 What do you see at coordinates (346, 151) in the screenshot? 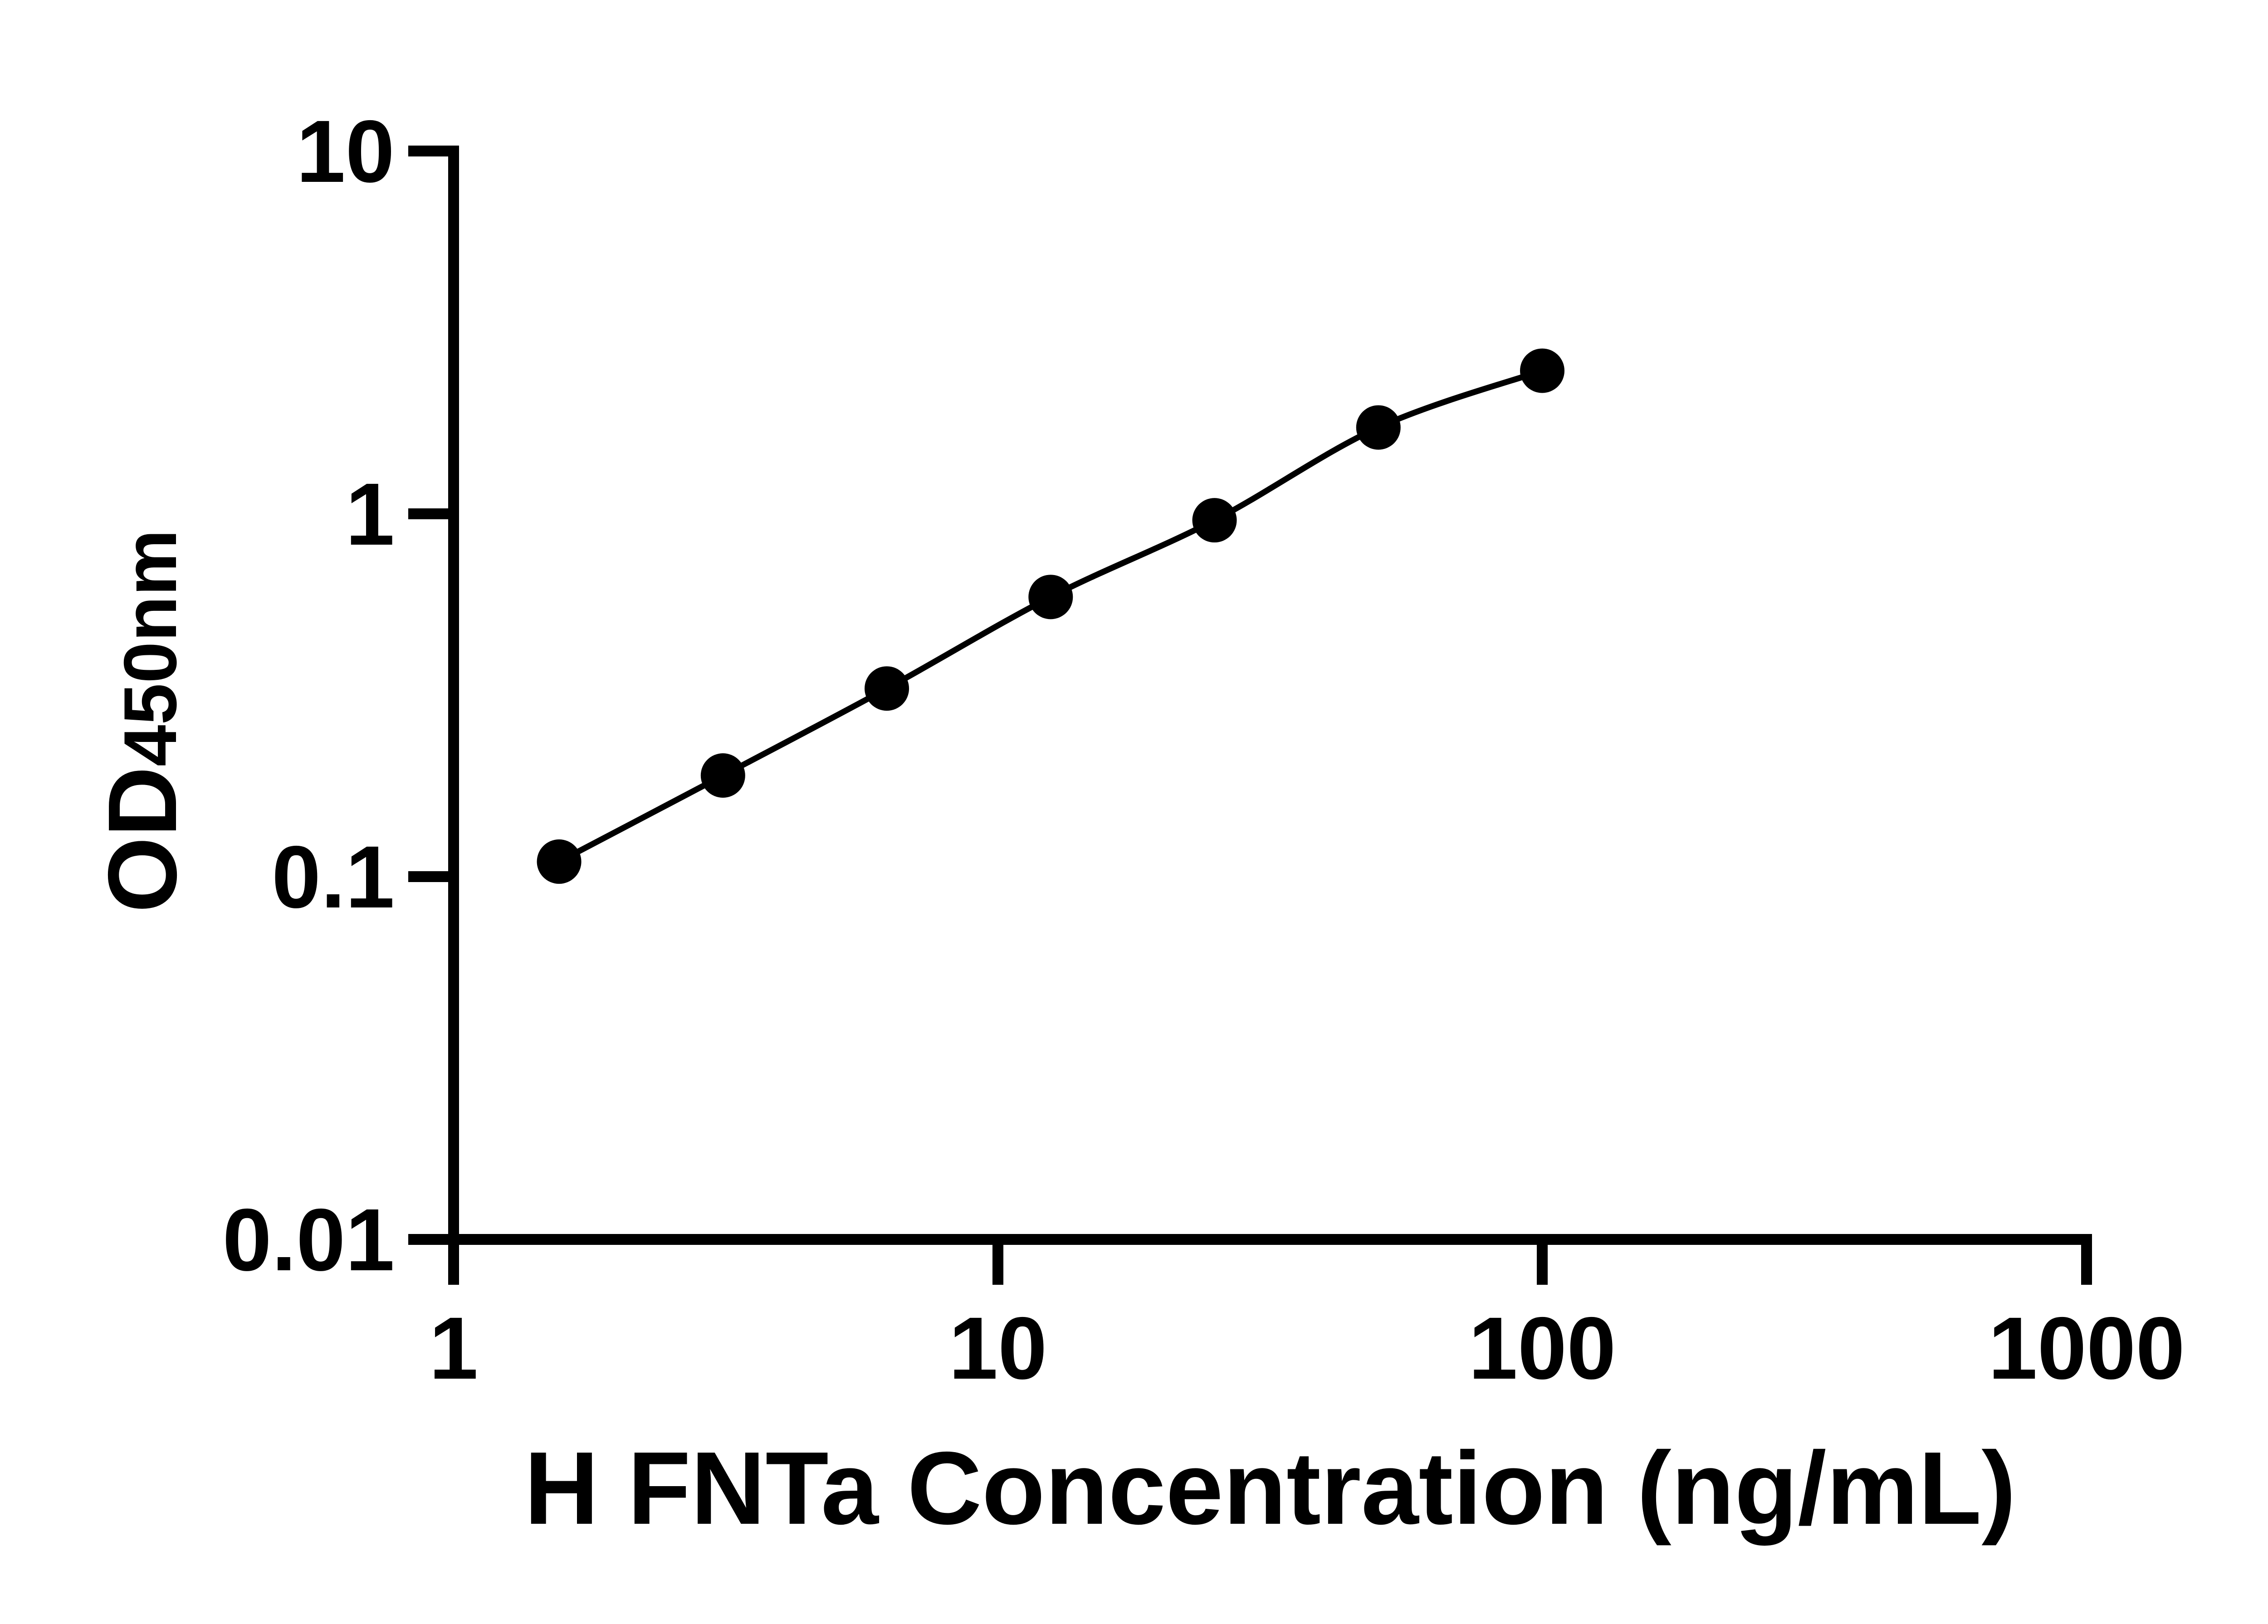
I see `y-tick-label: 10` at bounding box center [346, 151].